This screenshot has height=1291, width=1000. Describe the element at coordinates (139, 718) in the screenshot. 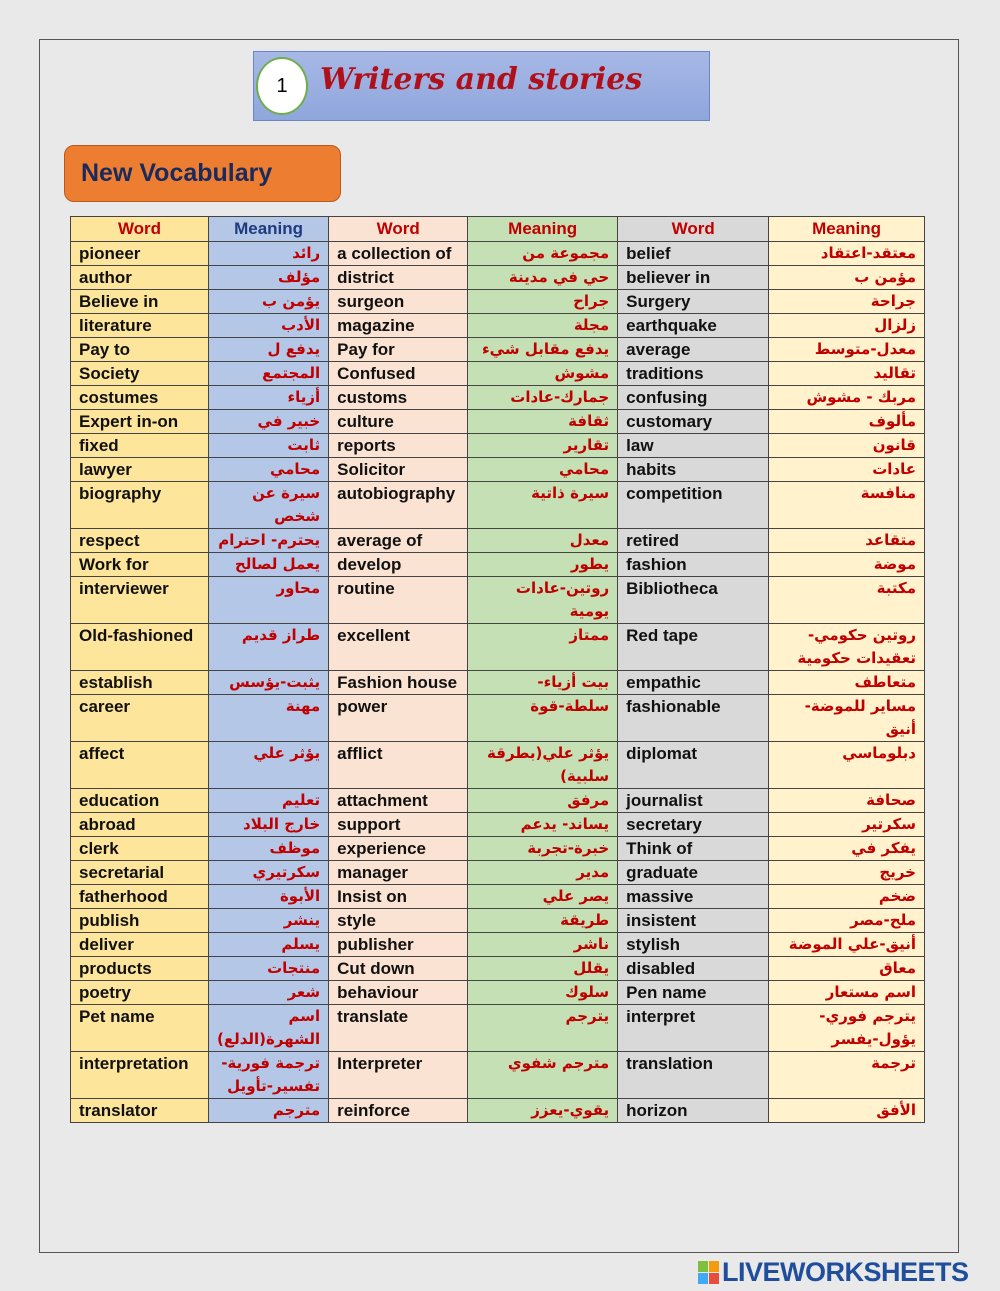

I see `word-cell: career` at that location.